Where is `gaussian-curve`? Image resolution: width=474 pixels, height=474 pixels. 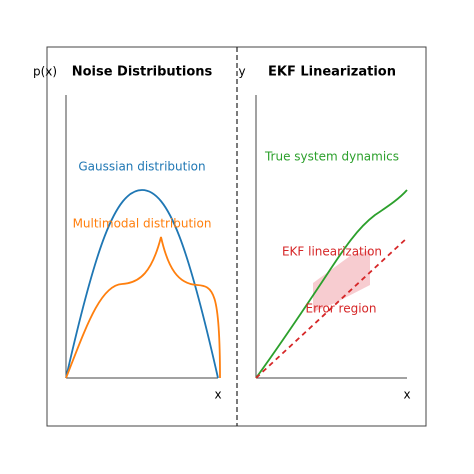 gaussian-curve is located at coordinates (142, 284).